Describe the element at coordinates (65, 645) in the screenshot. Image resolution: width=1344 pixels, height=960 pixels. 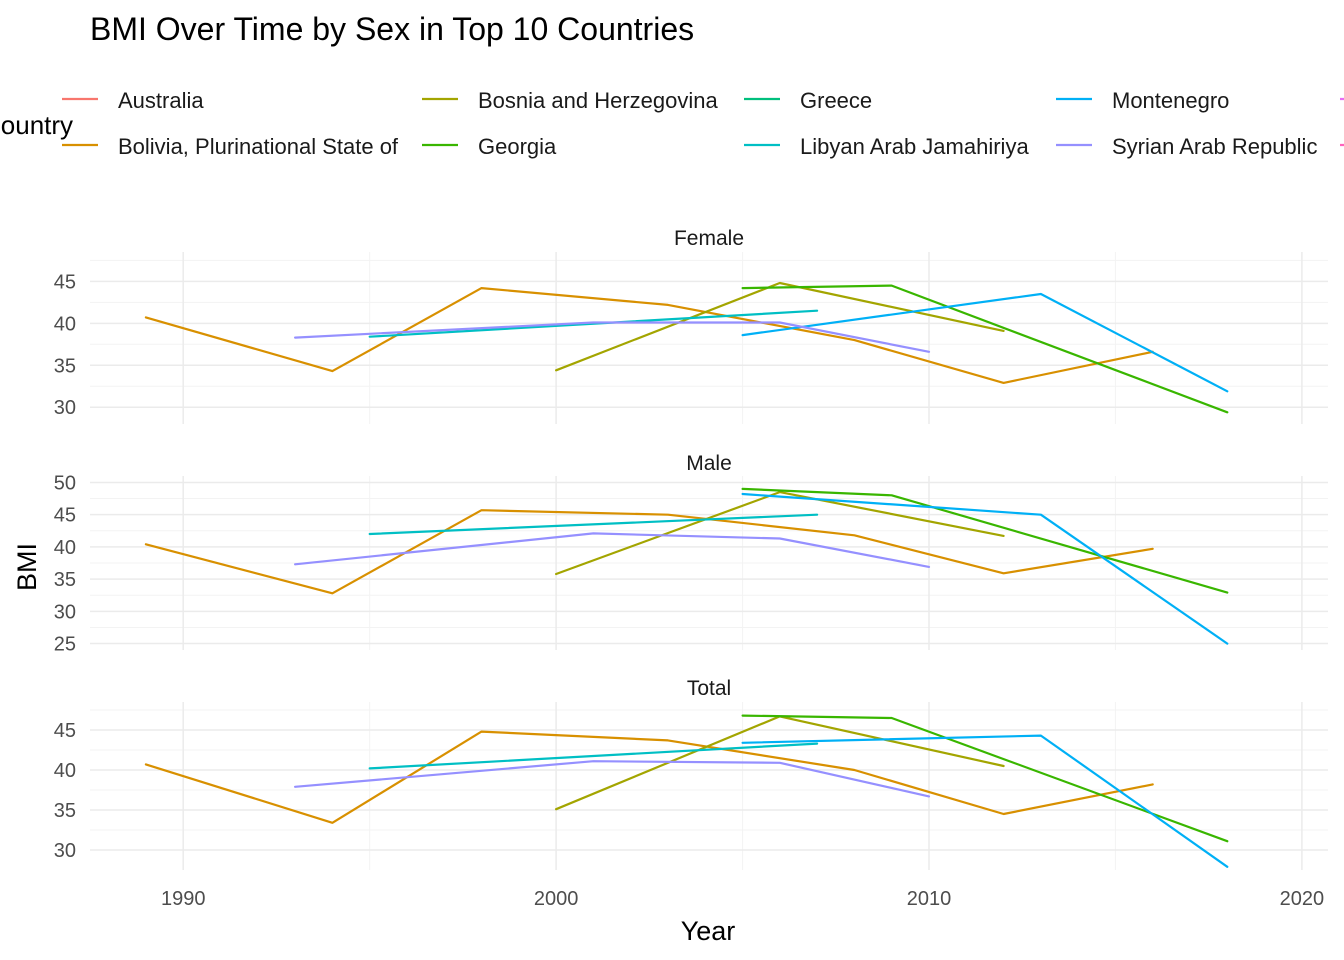
I see `y-tick-label: 25` at that location.